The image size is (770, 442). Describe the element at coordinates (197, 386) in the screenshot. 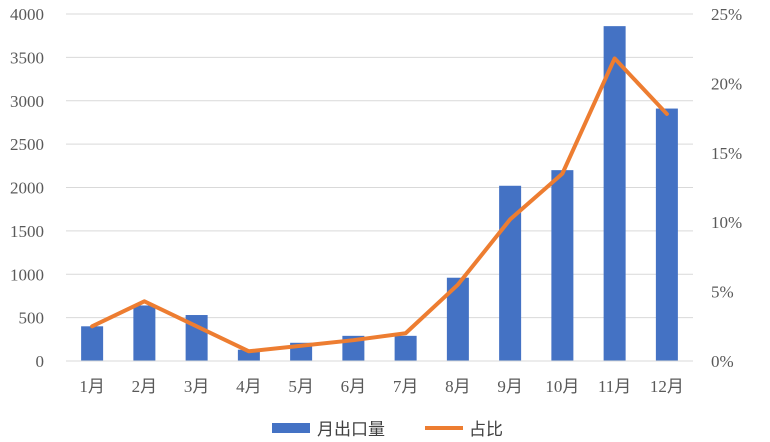

I see `x-tick-label: 3月` at that location.